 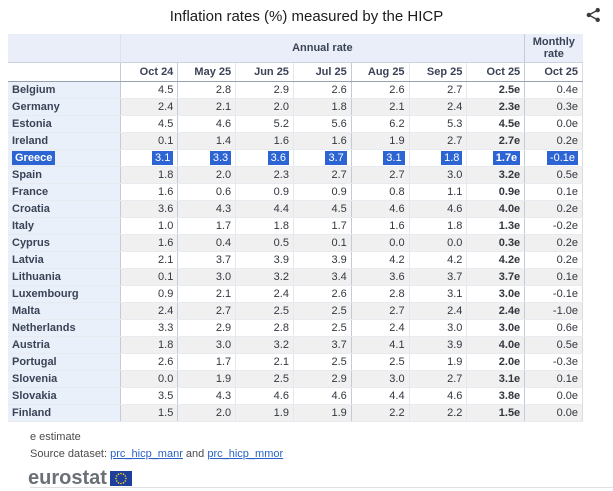 What do you see at coordinates (26, 310) in the screenshot?
I see `cell-text: Malta` at bounding box center [26, 310].